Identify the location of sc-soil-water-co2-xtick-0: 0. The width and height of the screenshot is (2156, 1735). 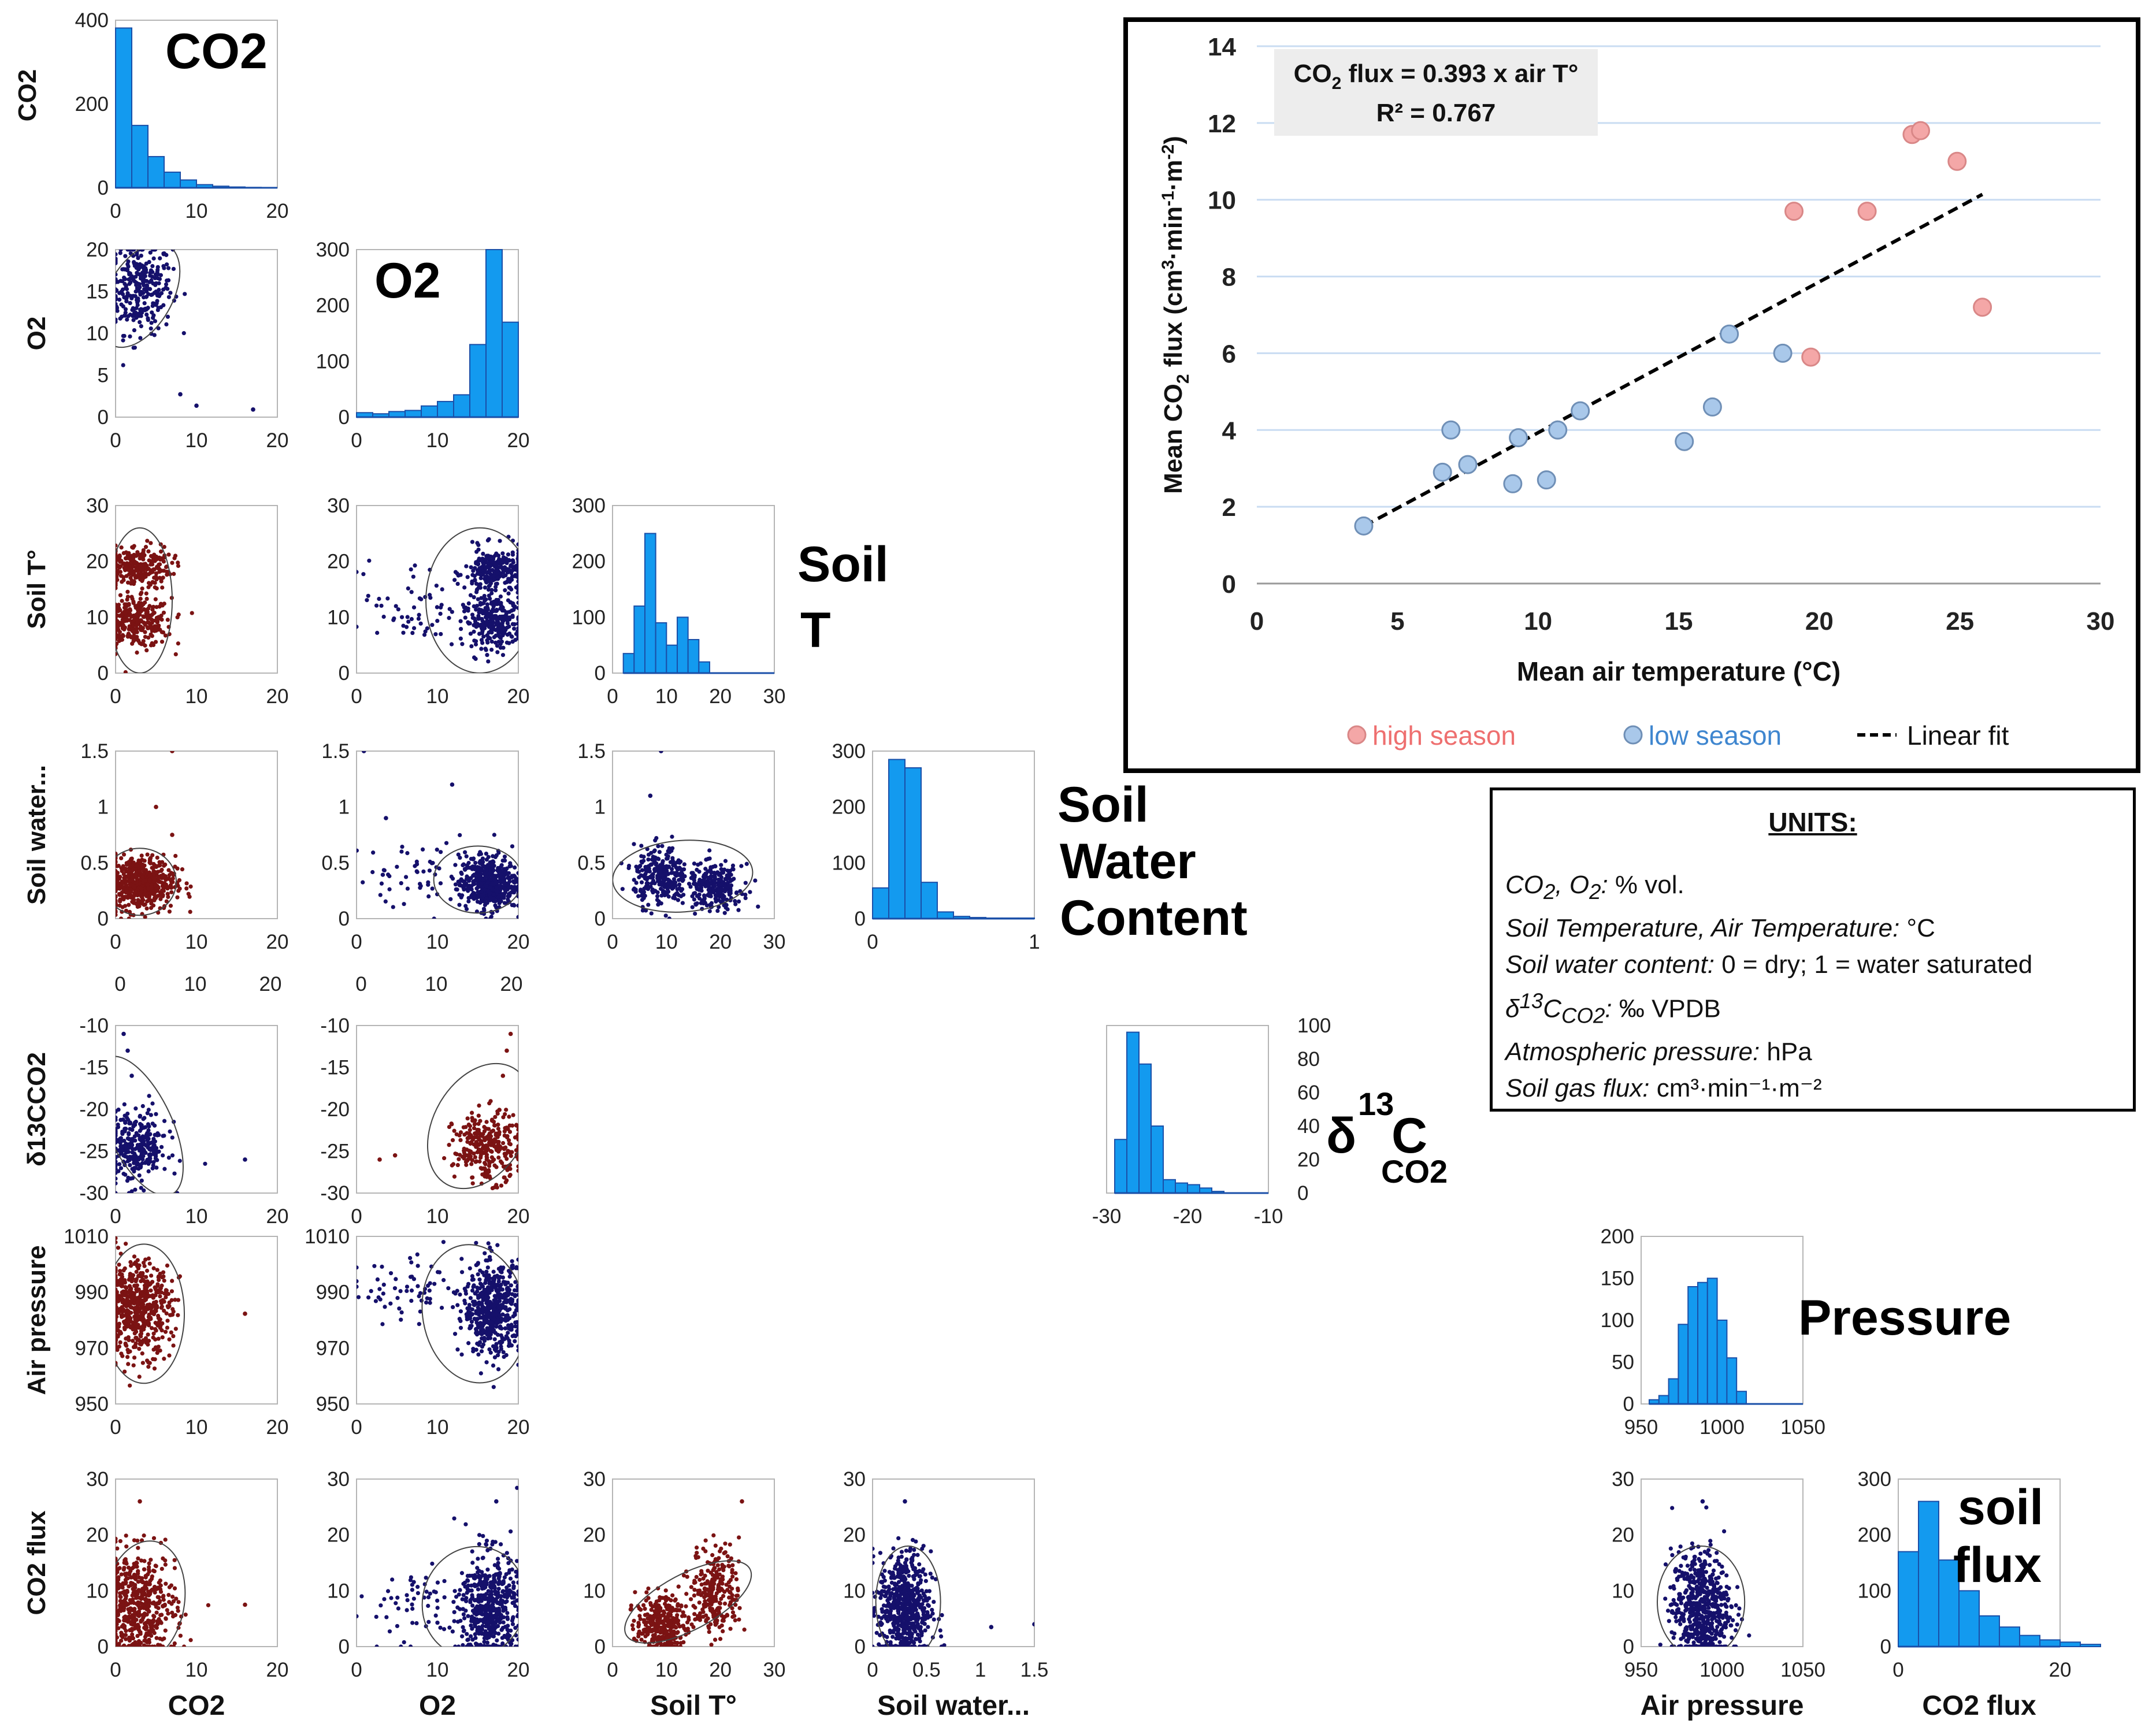
(115, 942).